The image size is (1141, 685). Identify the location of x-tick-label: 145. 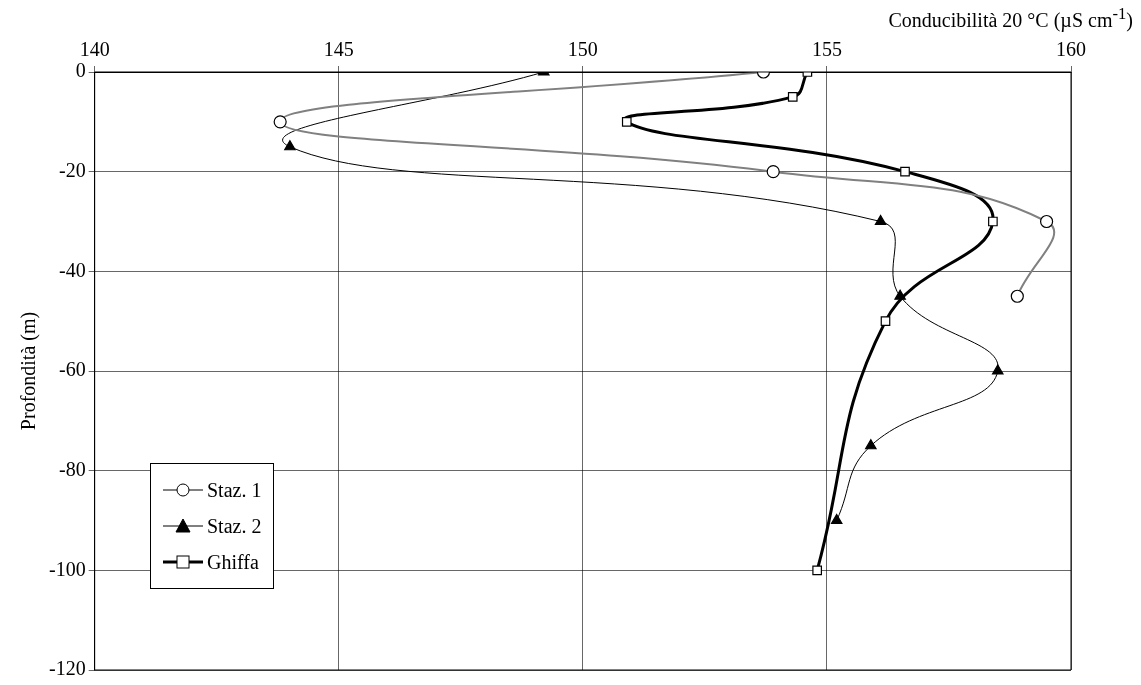
(338, 49).